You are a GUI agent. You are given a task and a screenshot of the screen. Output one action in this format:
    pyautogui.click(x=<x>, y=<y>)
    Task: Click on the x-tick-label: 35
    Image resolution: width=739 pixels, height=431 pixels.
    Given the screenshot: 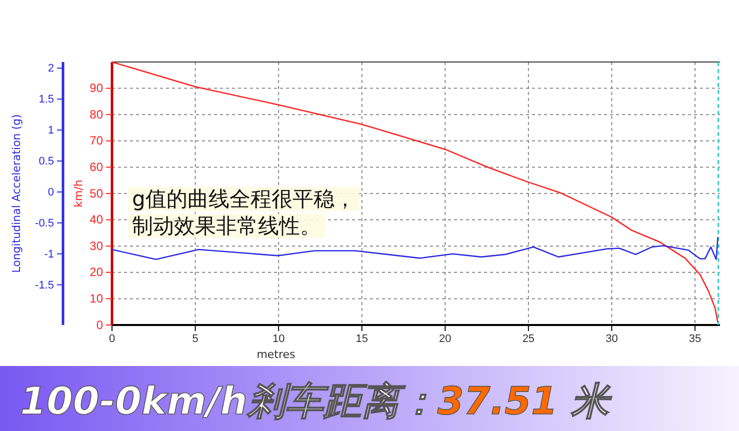 What is the action you would take?
    pyautogui.click(x=695, y=338)
    